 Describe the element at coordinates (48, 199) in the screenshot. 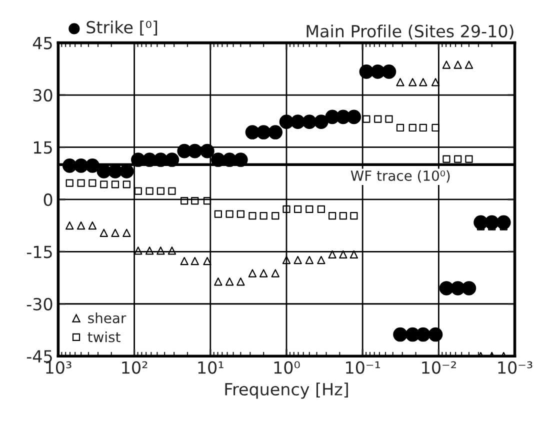

I see `y-tick-label: 0` at that location.